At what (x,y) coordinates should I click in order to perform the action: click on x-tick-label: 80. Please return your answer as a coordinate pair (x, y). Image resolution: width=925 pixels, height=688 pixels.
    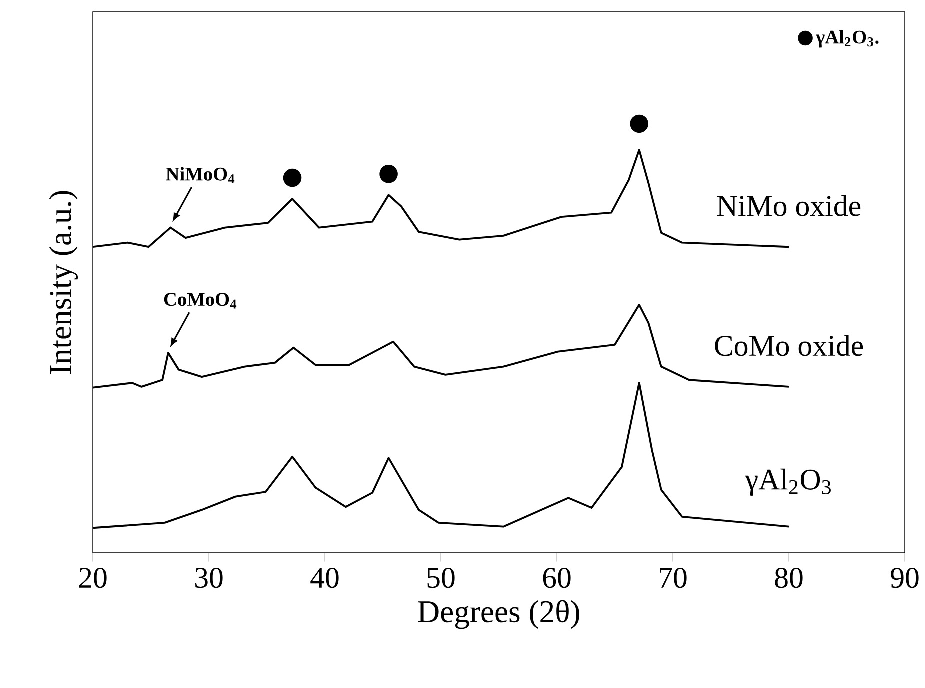
    Looking at the image, I should click on (789, 578).